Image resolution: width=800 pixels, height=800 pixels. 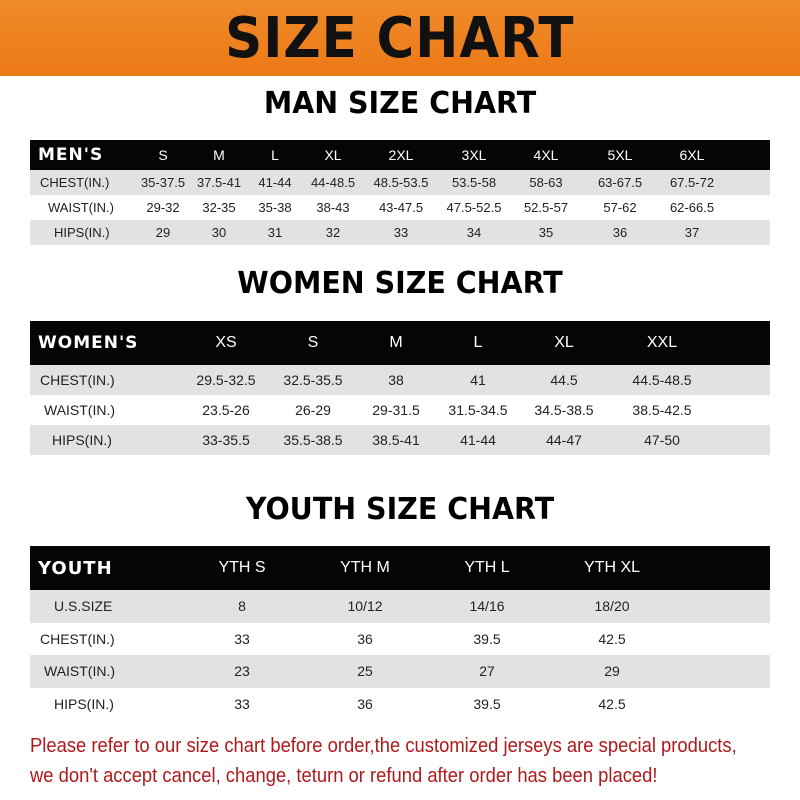 I want to click on table-cell: 23.5-26, so click(x=226, y=410).